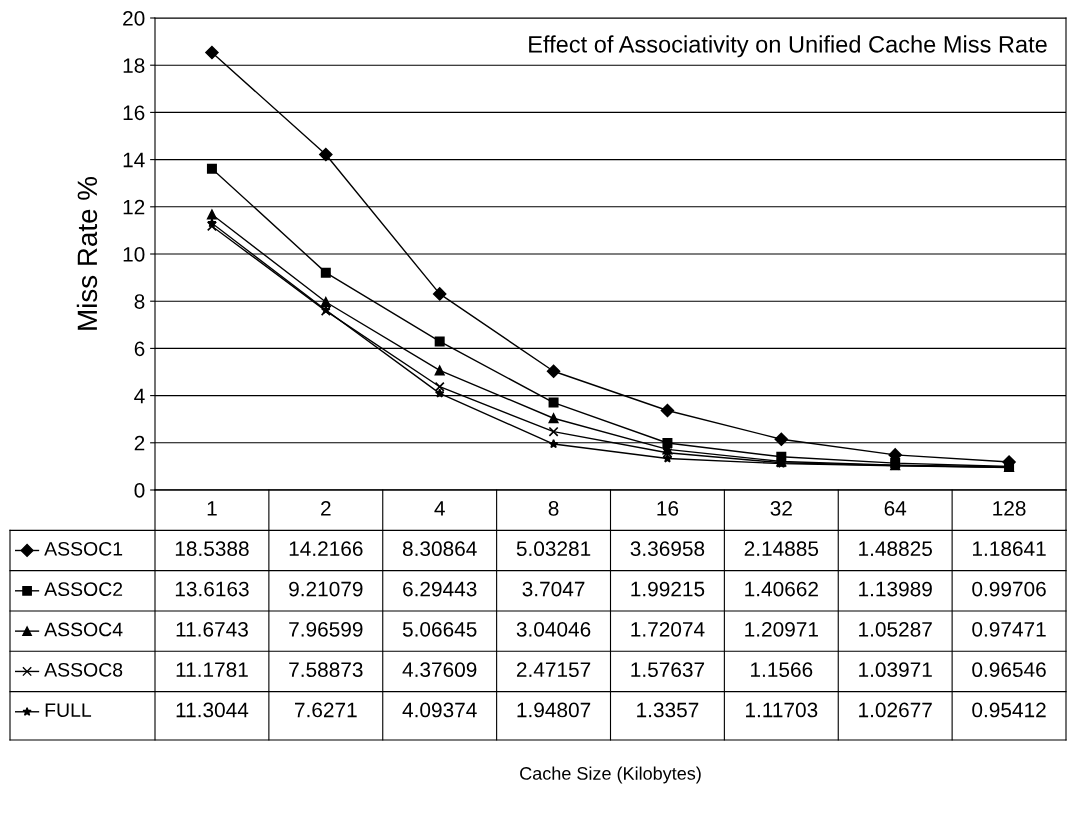 Image resolution: width=1068 pixels, height=817 pixels. I want to click on data-label: 1.40662, so click(781, 589).